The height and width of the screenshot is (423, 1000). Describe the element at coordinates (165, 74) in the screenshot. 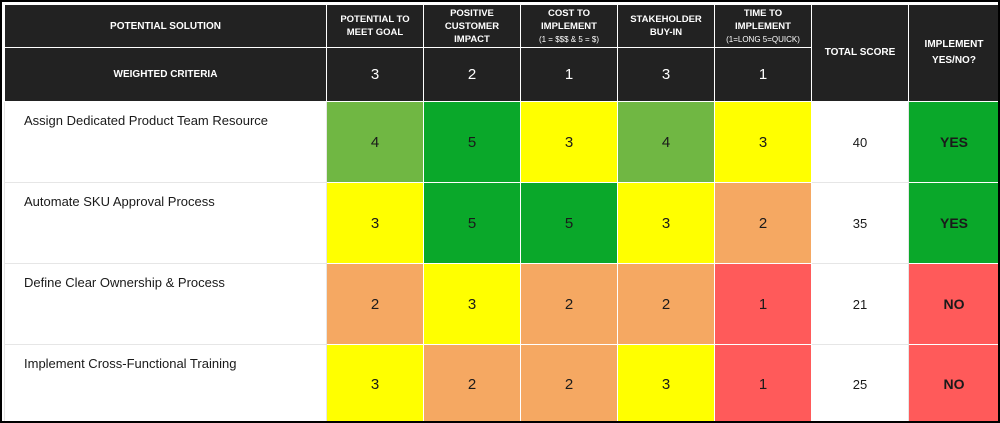

I see `weighted-criteria-label: WEIGHTED CRITERIA` at that location.